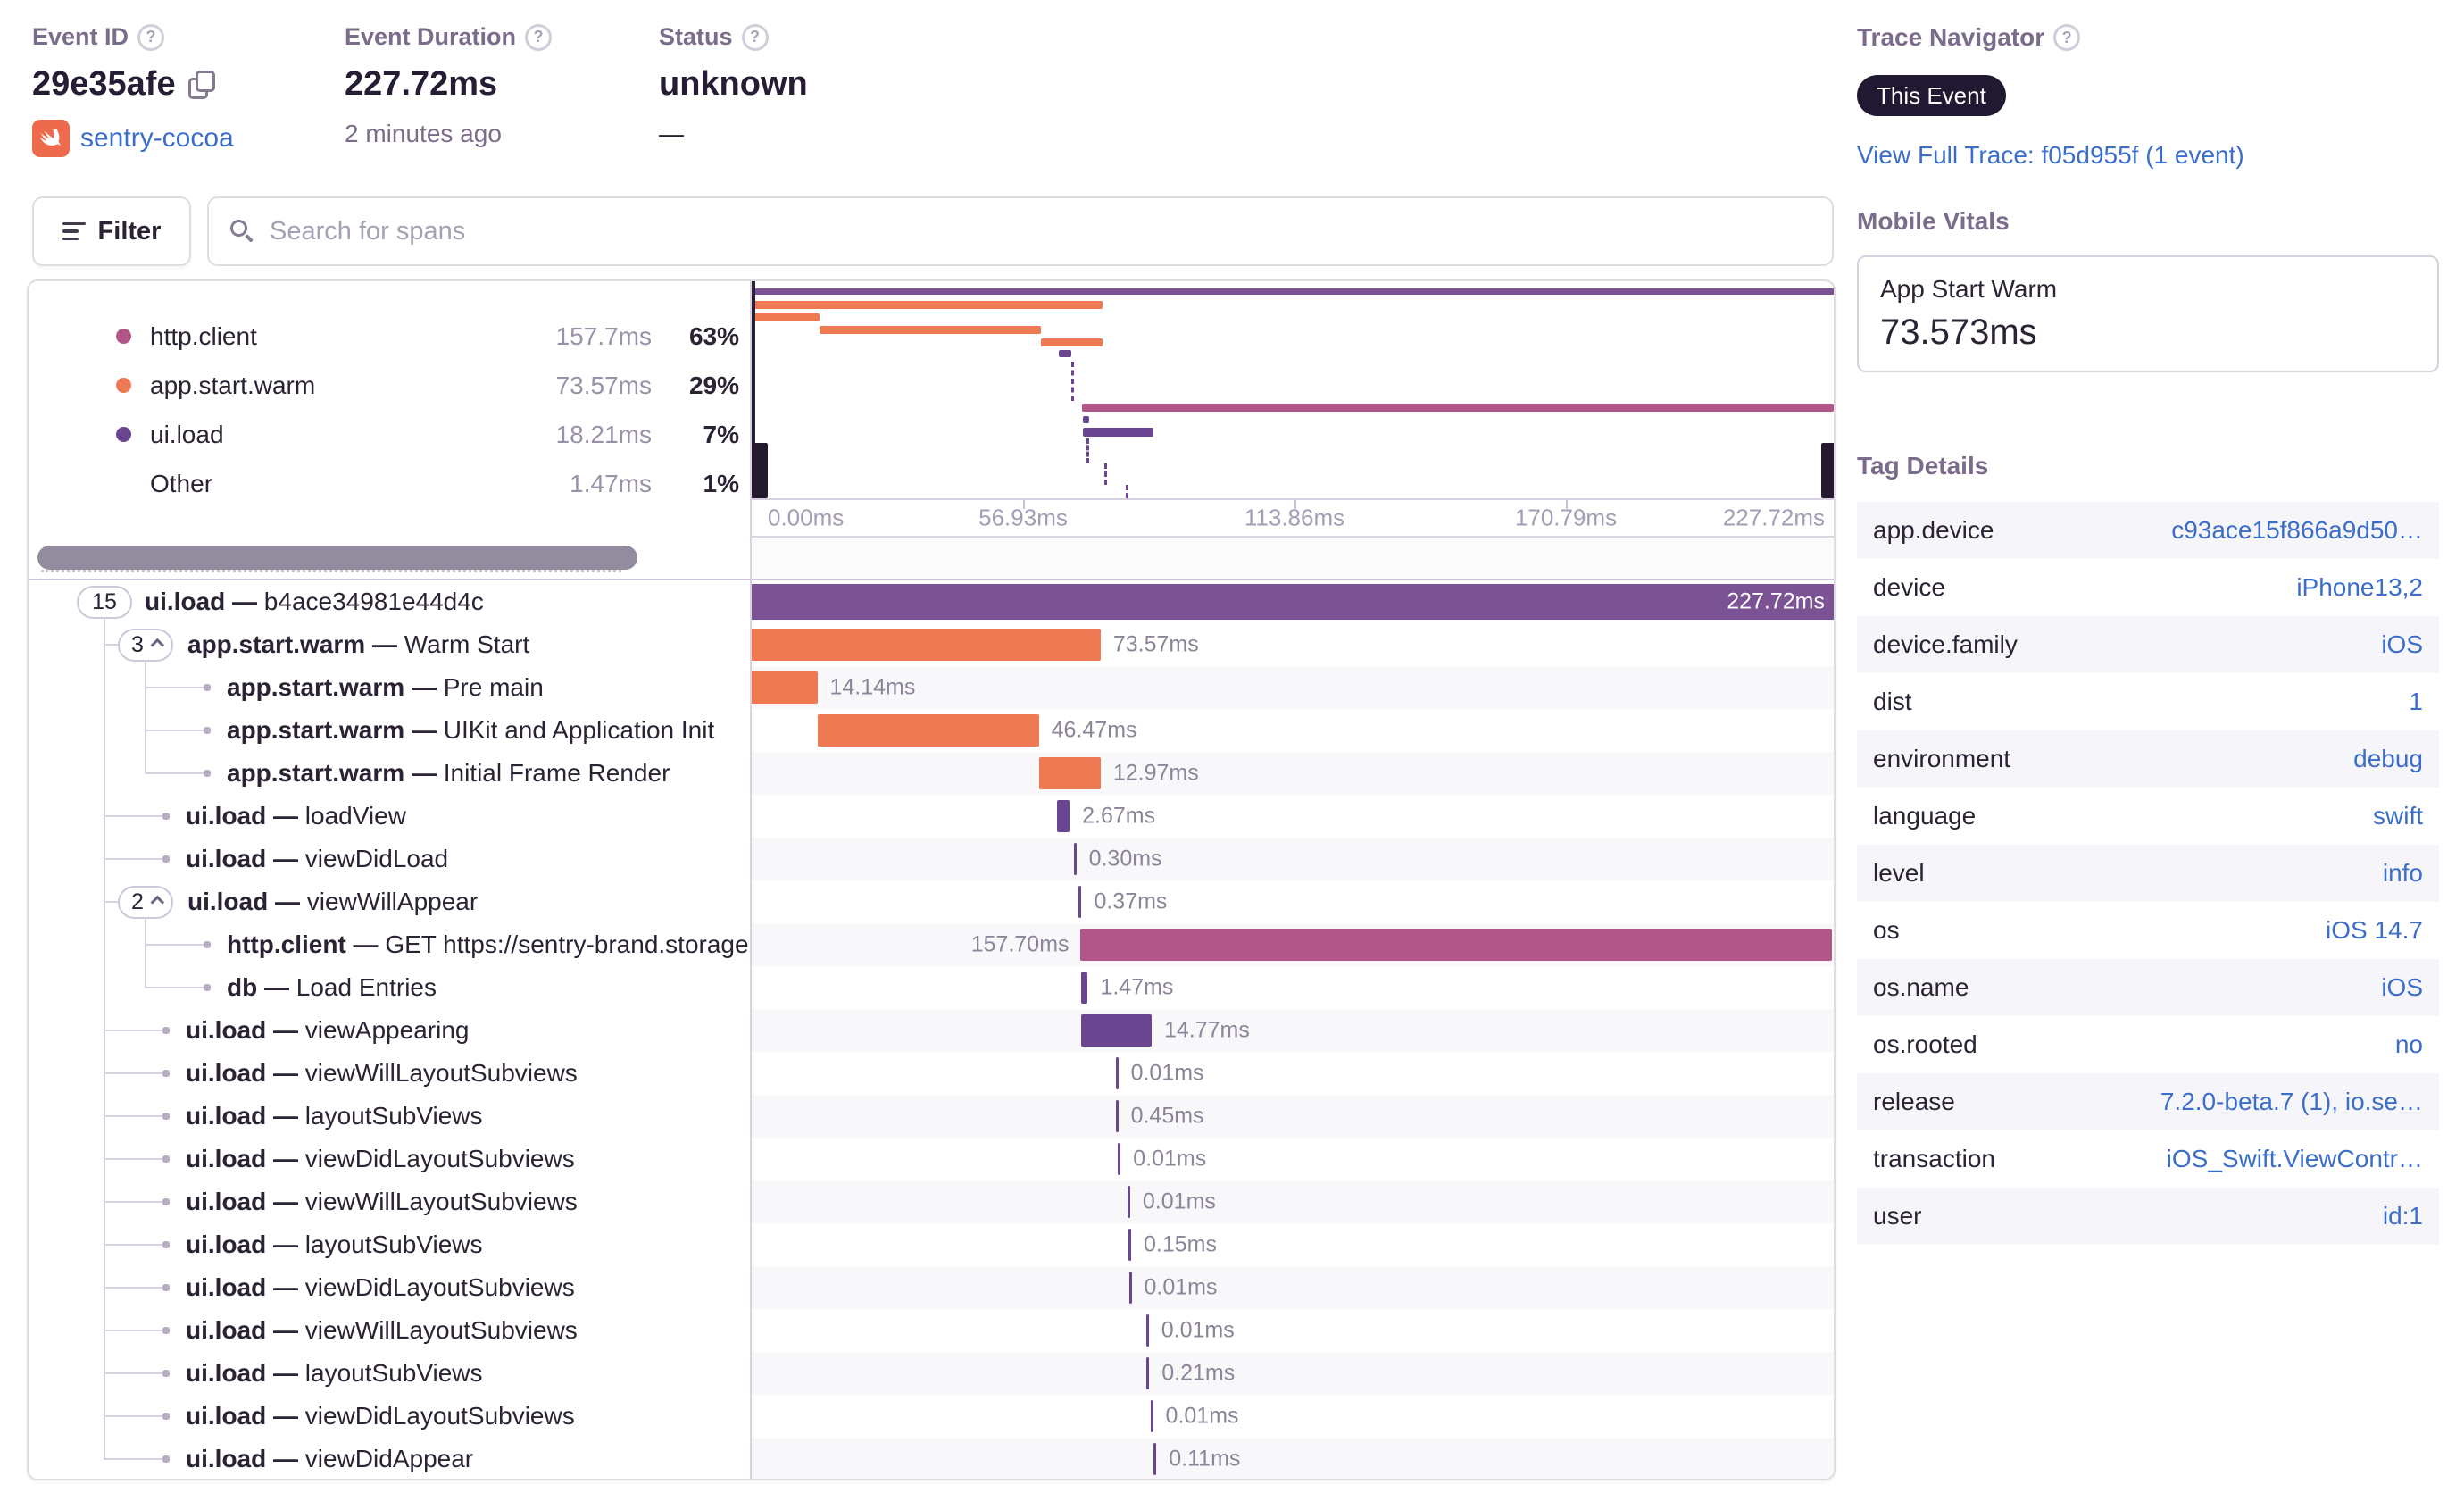  Describe the element at coordinates (2398, 816) in the screenshot. I see `tag-value-link: swift` at that location.